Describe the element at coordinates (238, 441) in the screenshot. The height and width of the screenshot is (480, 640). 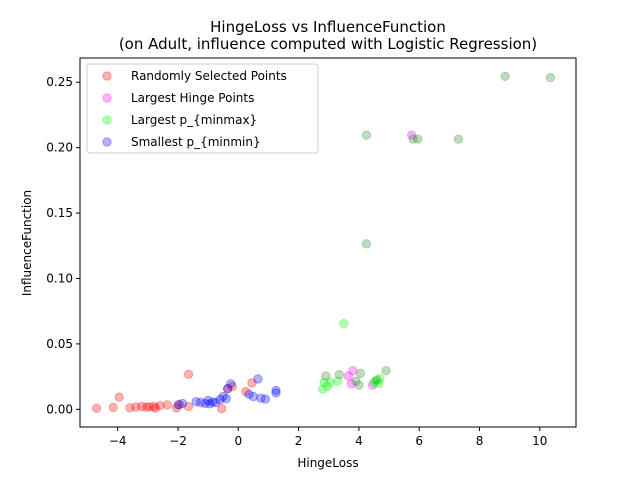
I see `x-tick-label: 0` at that location.